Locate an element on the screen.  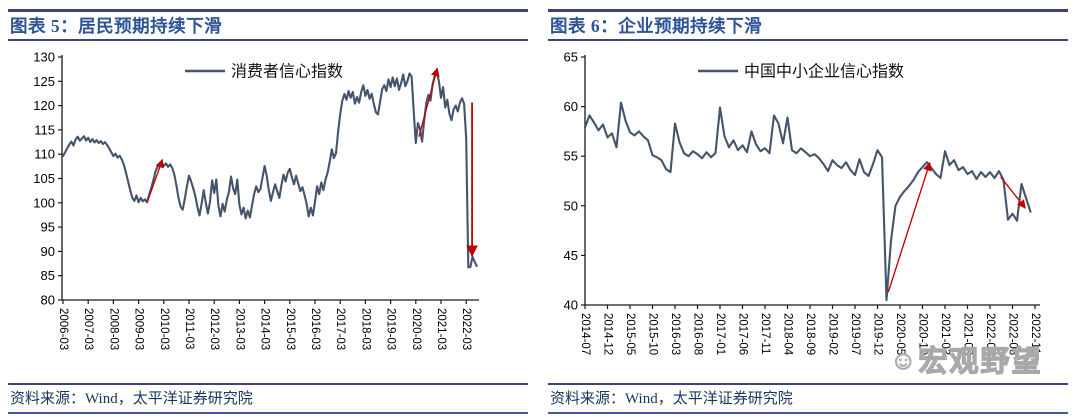
x-tick-label: 2017-06 is located at coordinates (743, 334).